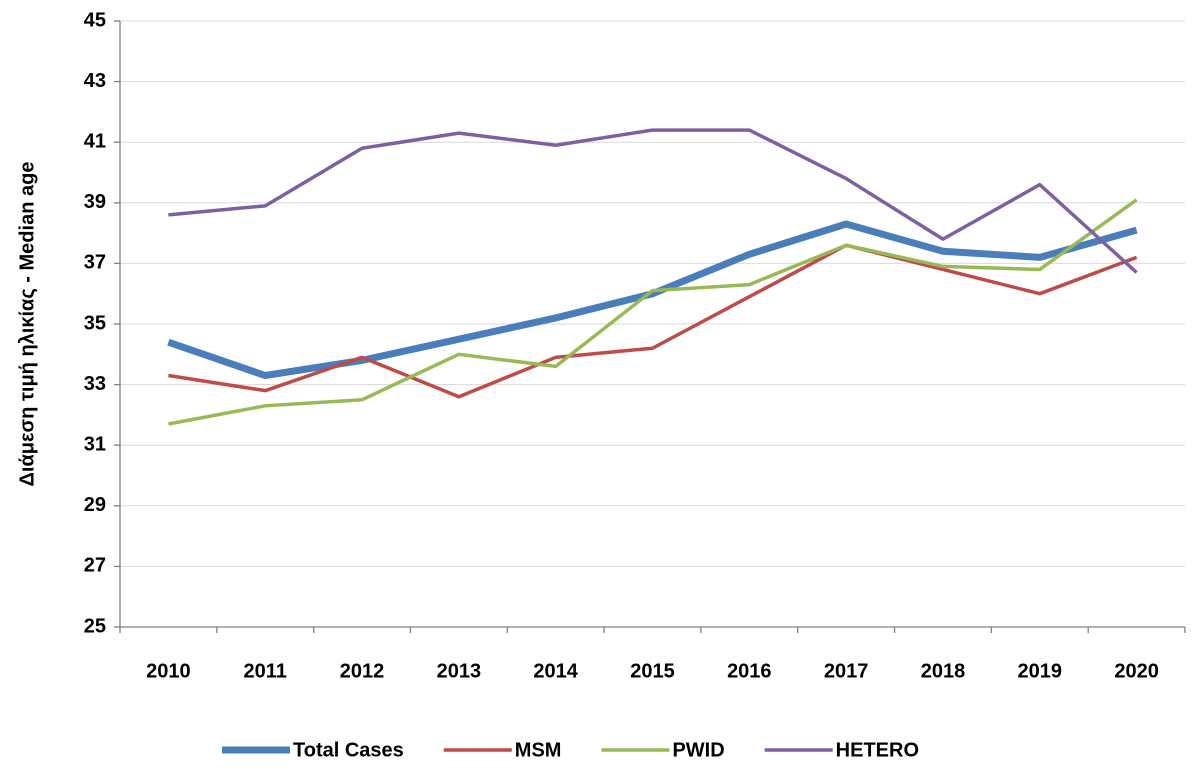  Describe the element at coordinates (95, 384) in the screenshot. I see `y-tick-label: 33` at that location.